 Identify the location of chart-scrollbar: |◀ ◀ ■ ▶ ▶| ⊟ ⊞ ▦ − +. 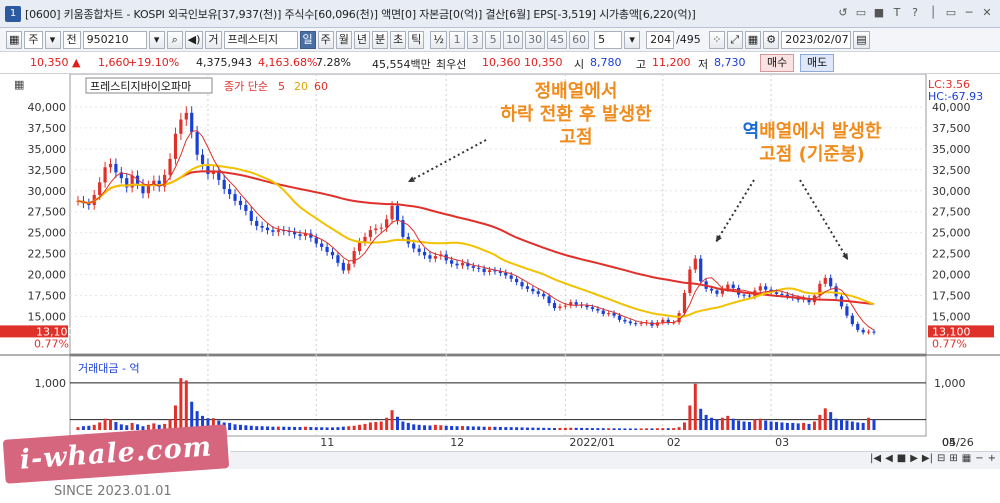
(615, 460).